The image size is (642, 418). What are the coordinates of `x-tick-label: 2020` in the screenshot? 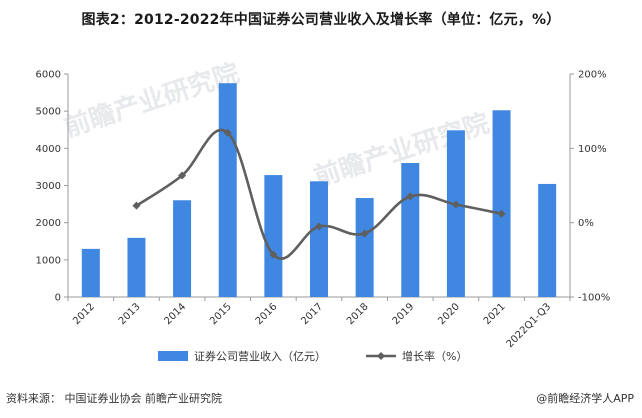 It's located at (449, 314).